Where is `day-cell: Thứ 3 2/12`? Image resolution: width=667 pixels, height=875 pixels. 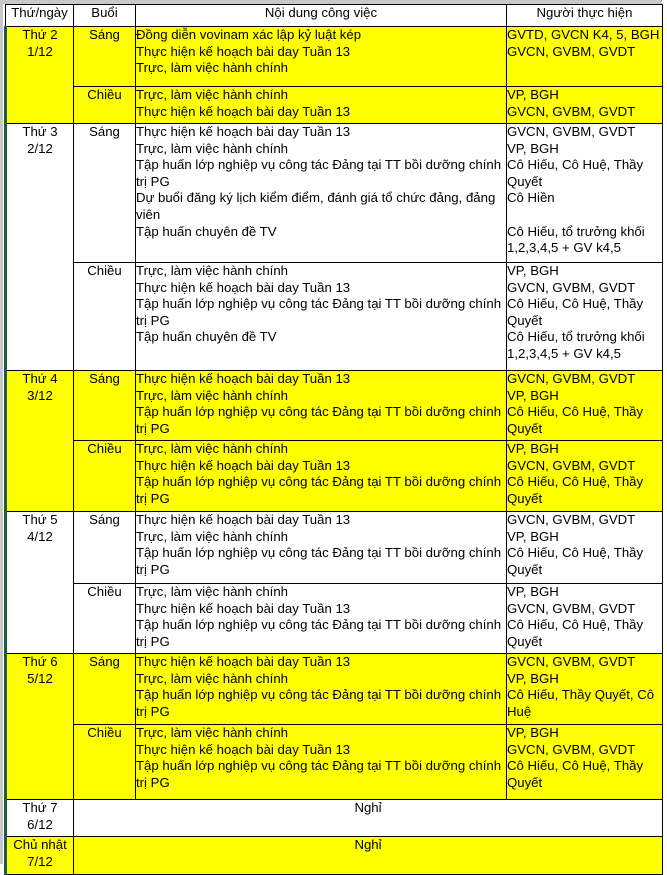
day-cell: Thứ 3 2/12 is located at coordinates (39, 247).